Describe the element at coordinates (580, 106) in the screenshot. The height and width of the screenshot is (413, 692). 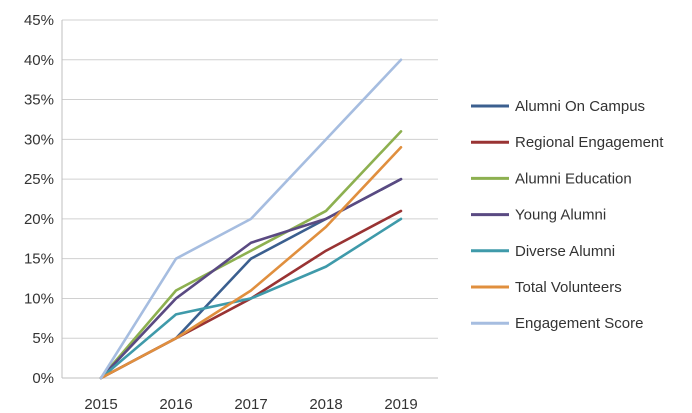
I see `legend-label: Alumni On Campus` at that location.